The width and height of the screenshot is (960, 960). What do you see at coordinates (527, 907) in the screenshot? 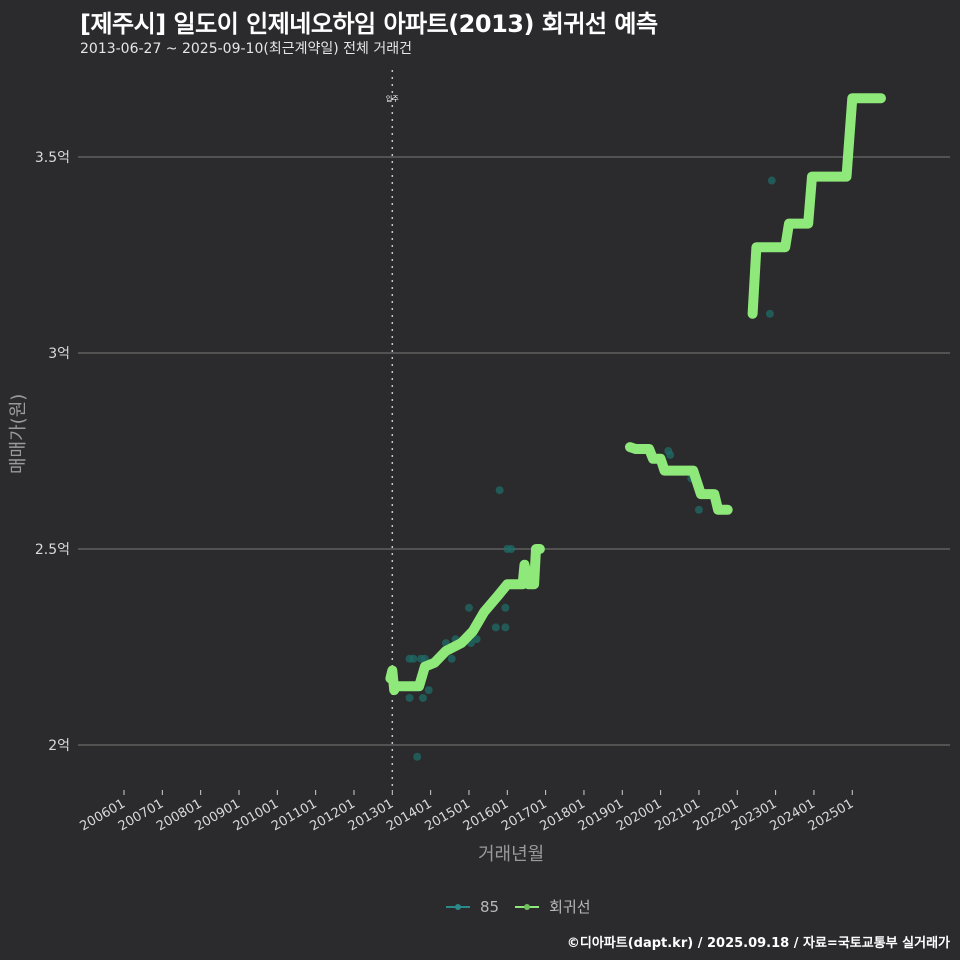
I see `legend-key-regression-icon` at bounding box center [527, 907].